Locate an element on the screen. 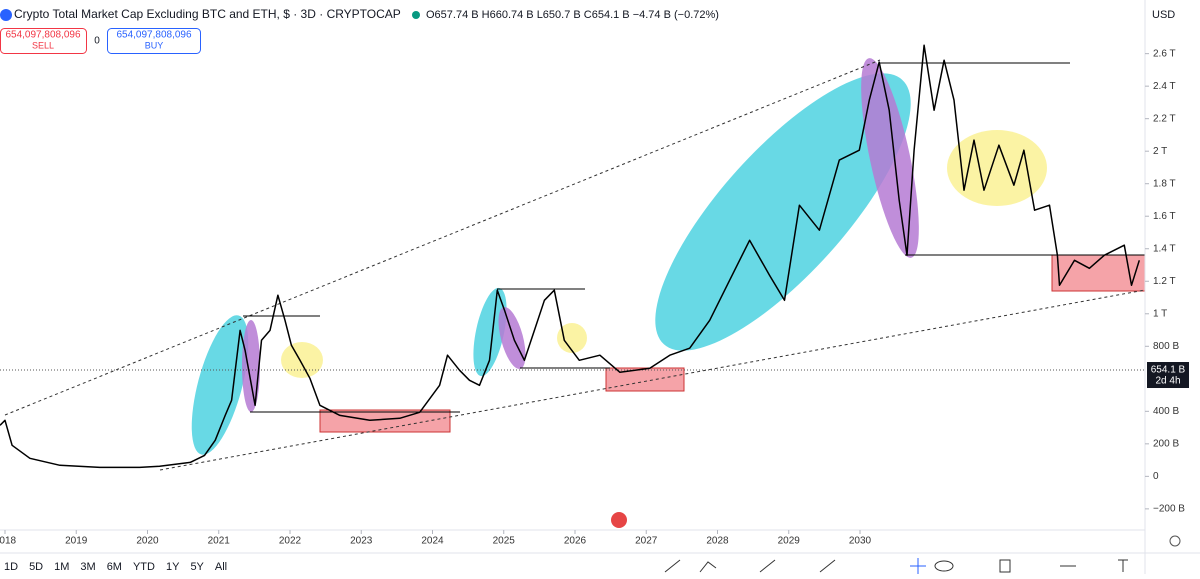 The width and height of the screenshot is (1200, 579). symbol-icon is located at coordinates (6, 15).